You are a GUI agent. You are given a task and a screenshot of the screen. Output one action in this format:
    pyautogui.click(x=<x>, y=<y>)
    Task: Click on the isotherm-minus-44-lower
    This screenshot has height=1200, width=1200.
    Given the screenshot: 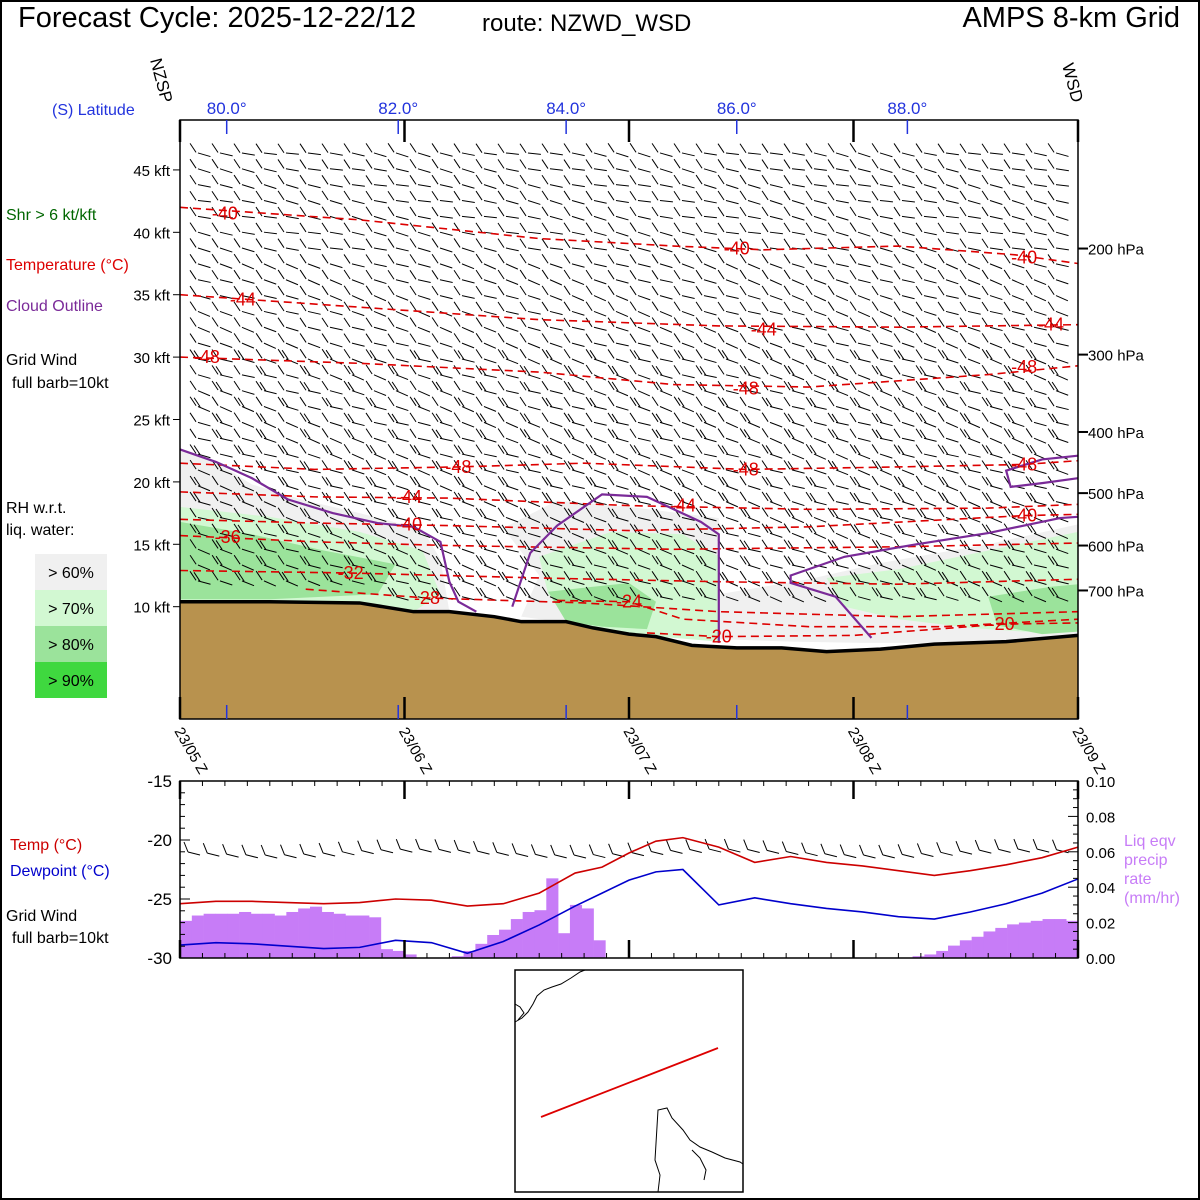 What is the action you would take?
    pyautogui.click(x=629, y=501)
    